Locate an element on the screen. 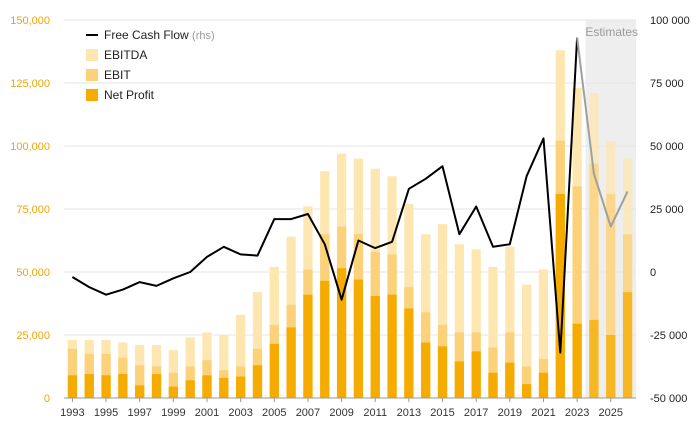  free-cash-flow-estimate-line is located at coordinates (602, 132).